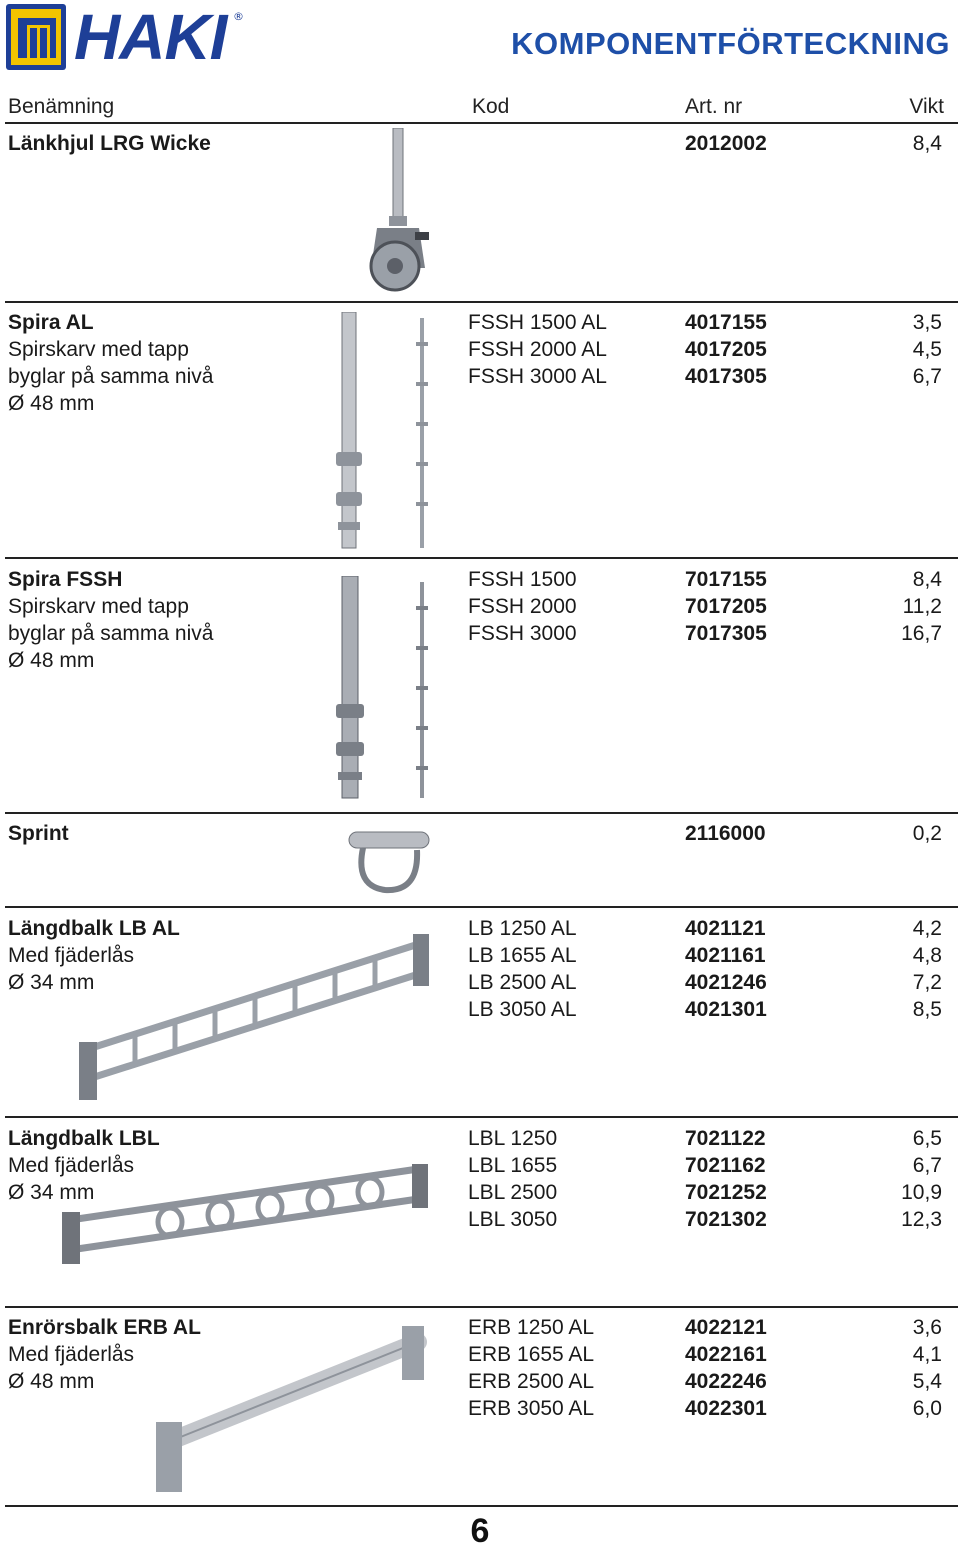 The width and height of the screenshot is (960, 1553). Describe the element at coordinates (38, 833) in the screenshot. I see `item-title: Sprint` at that location.